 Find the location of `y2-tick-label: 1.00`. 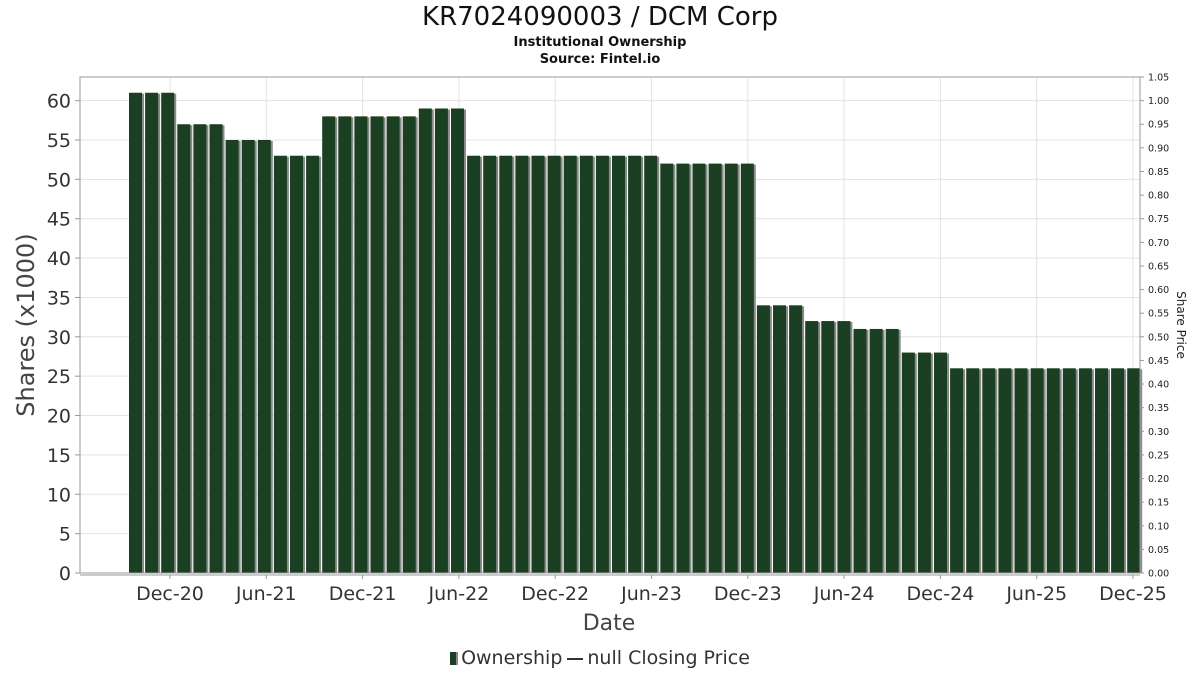

y2-tick-label: 1.00 is located at coordinates (1158, 101).